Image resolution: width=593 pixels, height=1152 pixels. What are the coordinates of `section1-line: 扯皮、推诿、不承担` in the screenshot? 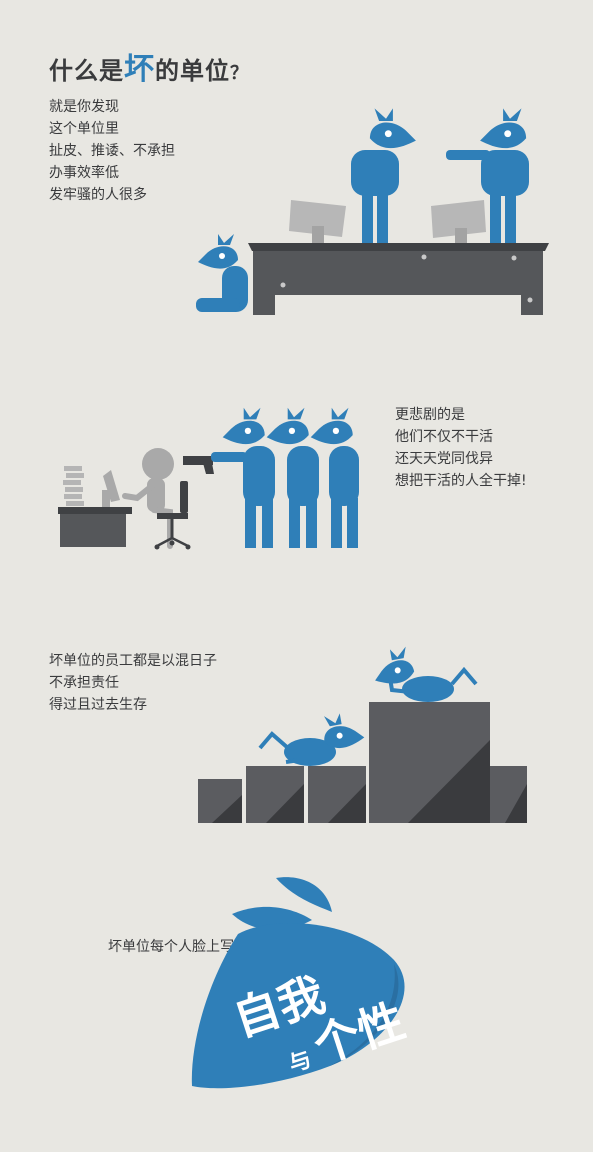 It's located at (112, 151).